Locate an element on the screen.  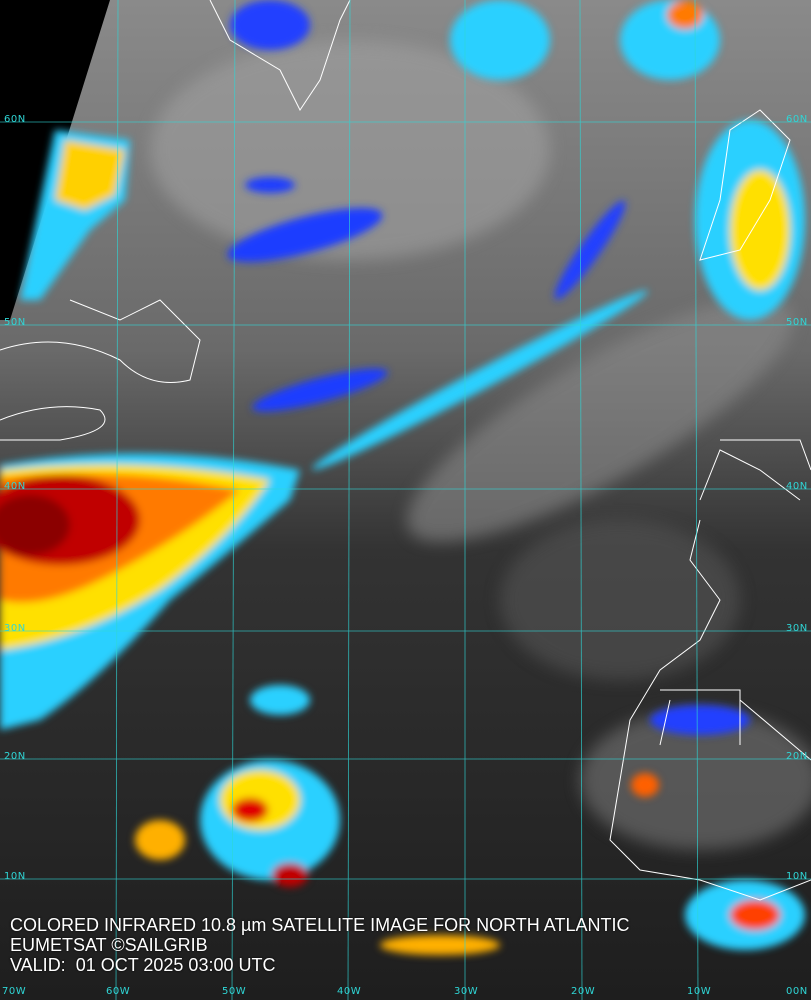
lon-line-40w is located at coordinates (349, 500).